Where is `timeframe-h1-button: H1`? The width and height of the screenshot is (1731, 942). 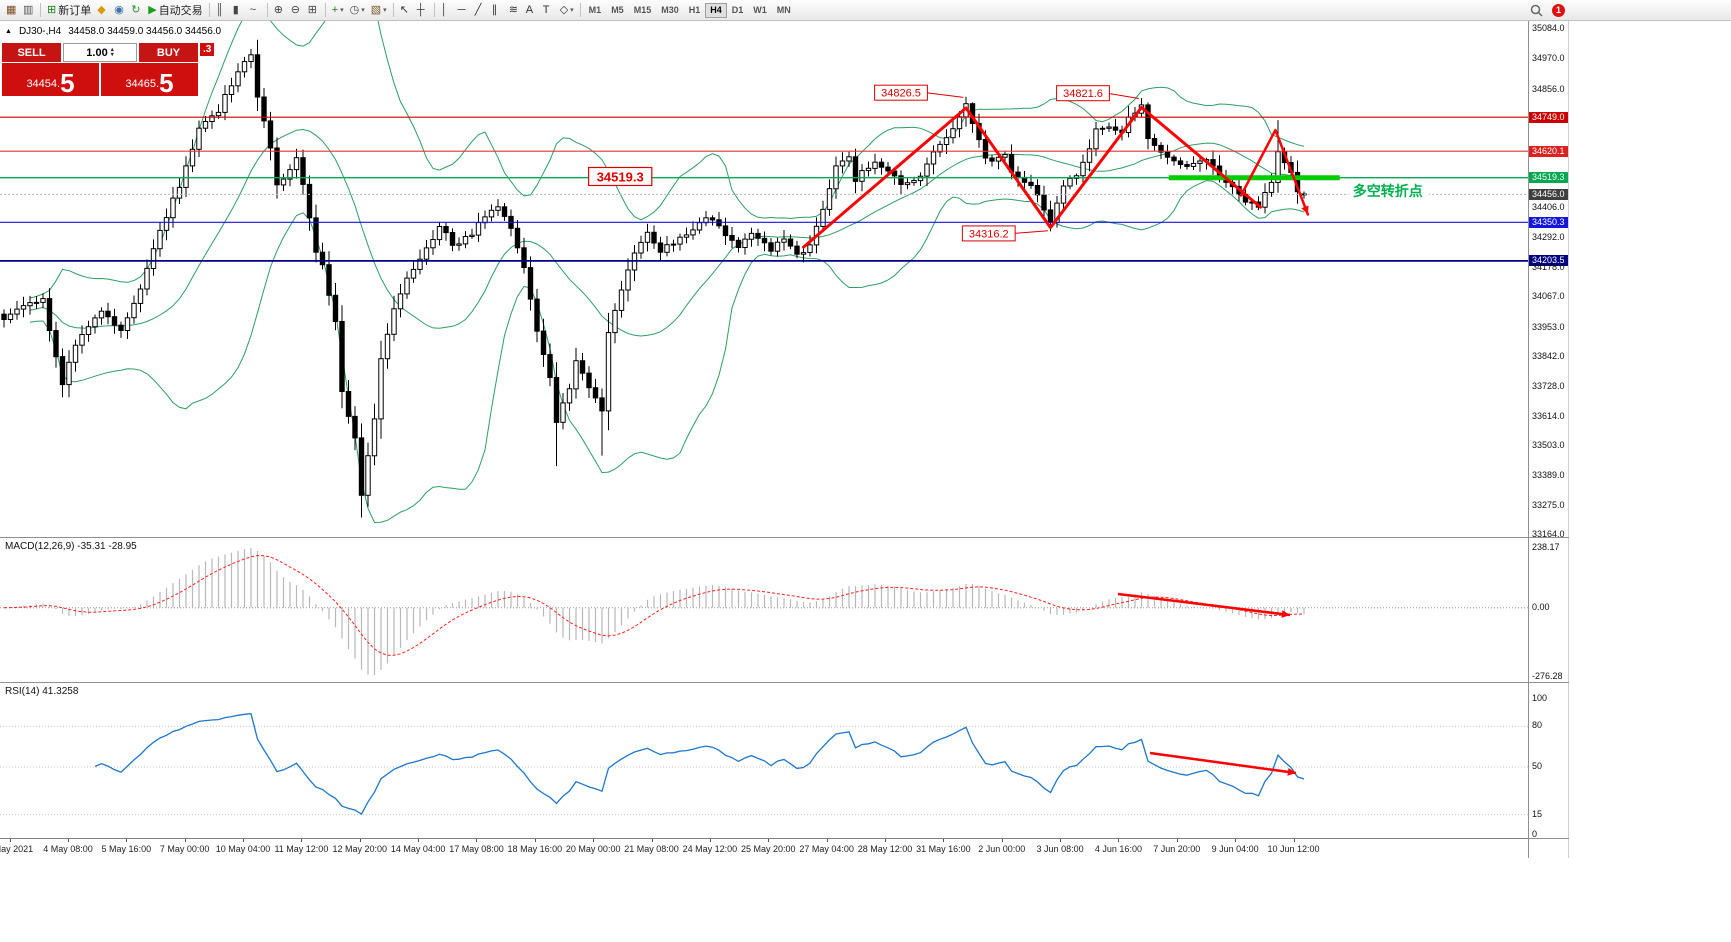
timeframe-h1-button: H1 is located at coordinates (694, 10).